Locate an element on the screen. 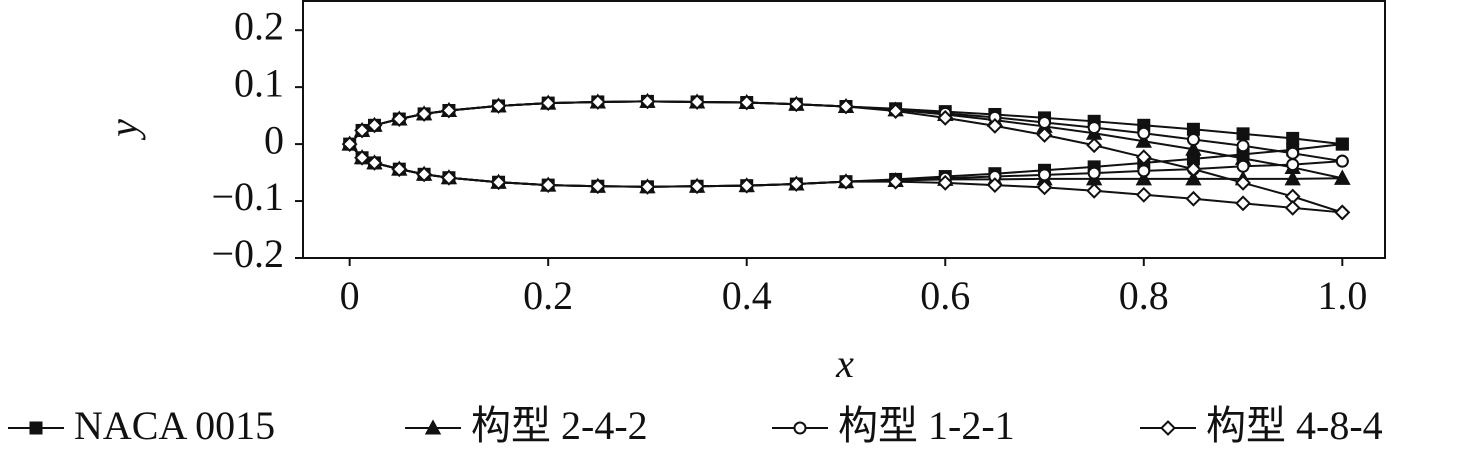 The width and height of the screenshot is (1476, 459). legend-label: 构型 2-4-2 is located at coordinates (559, 425).